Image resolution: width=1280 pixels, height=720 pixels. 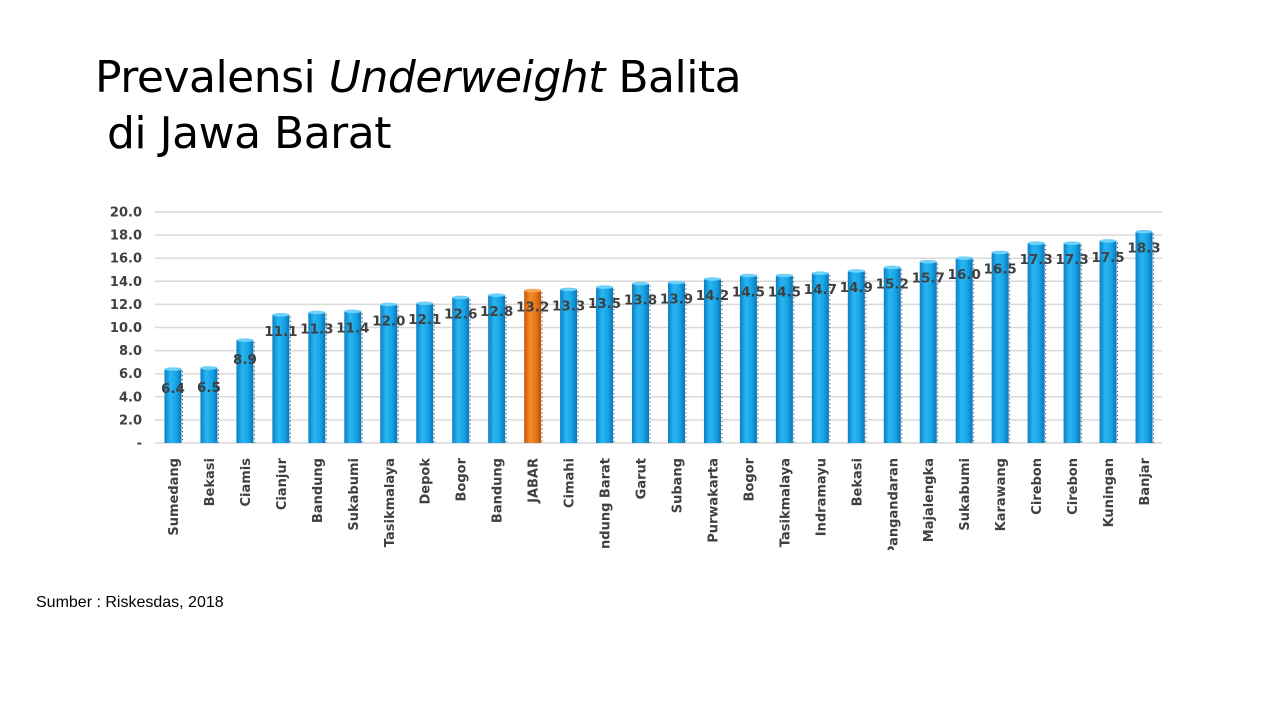 What do you see at coordinates (856, 288) in the screenshot?
I see `data-label: 14.9` at bounding box center [856, 288].